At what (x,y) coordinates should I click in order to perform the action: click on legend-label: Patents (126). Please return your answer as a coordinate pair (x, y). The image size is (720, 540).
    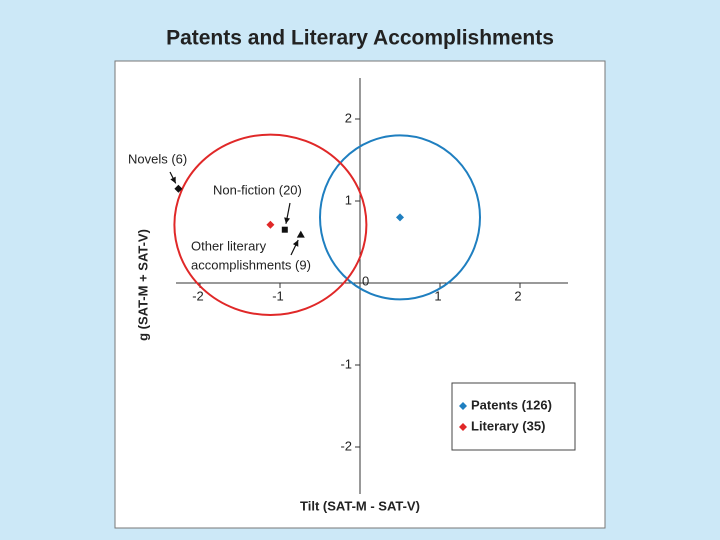
    Looking at the image, I should click on (511, 404).